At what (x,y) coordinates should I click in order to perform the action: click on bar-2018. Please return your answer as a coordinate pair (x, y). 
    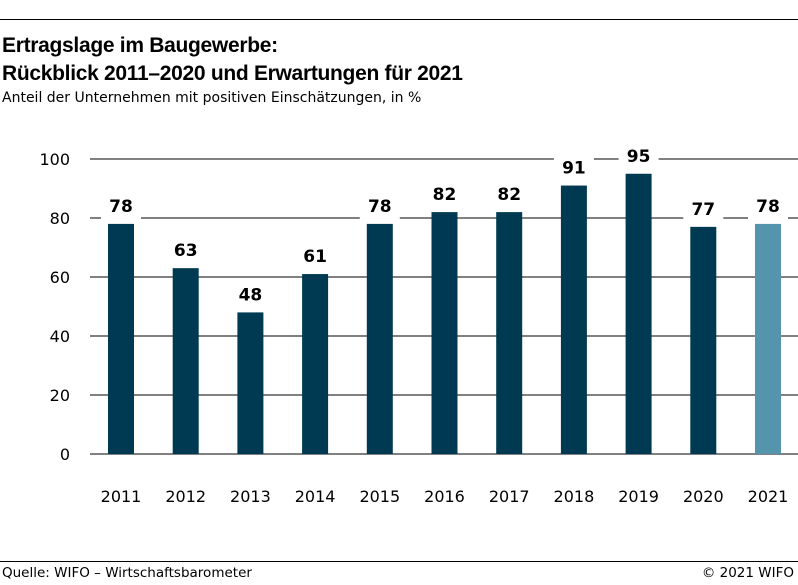
    Looking at the image, I should click on (573, 320).